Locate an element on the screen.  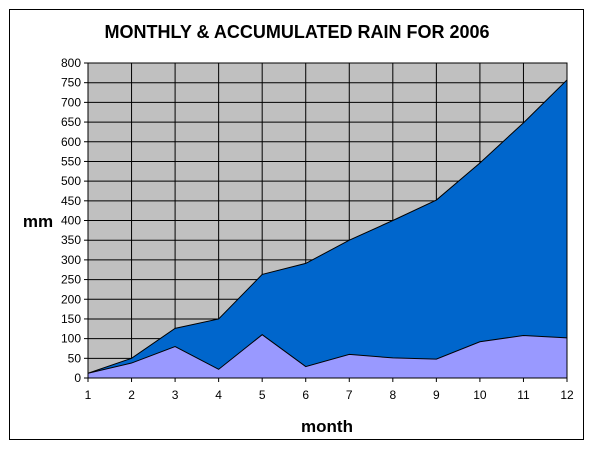
x-tick-label: 6 is located at coordinates (305, 395).